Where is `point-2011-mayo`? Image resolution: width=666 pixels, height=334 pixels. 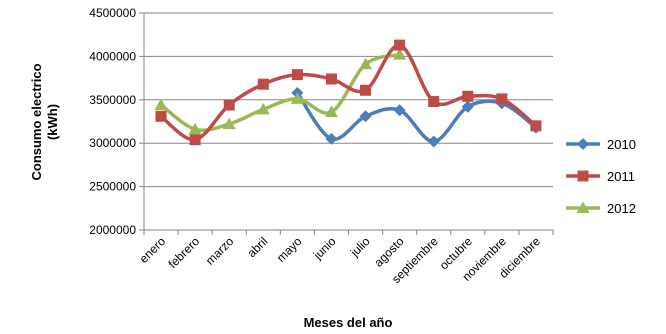 point-2011-mayo is located at coordinates (297, 75).